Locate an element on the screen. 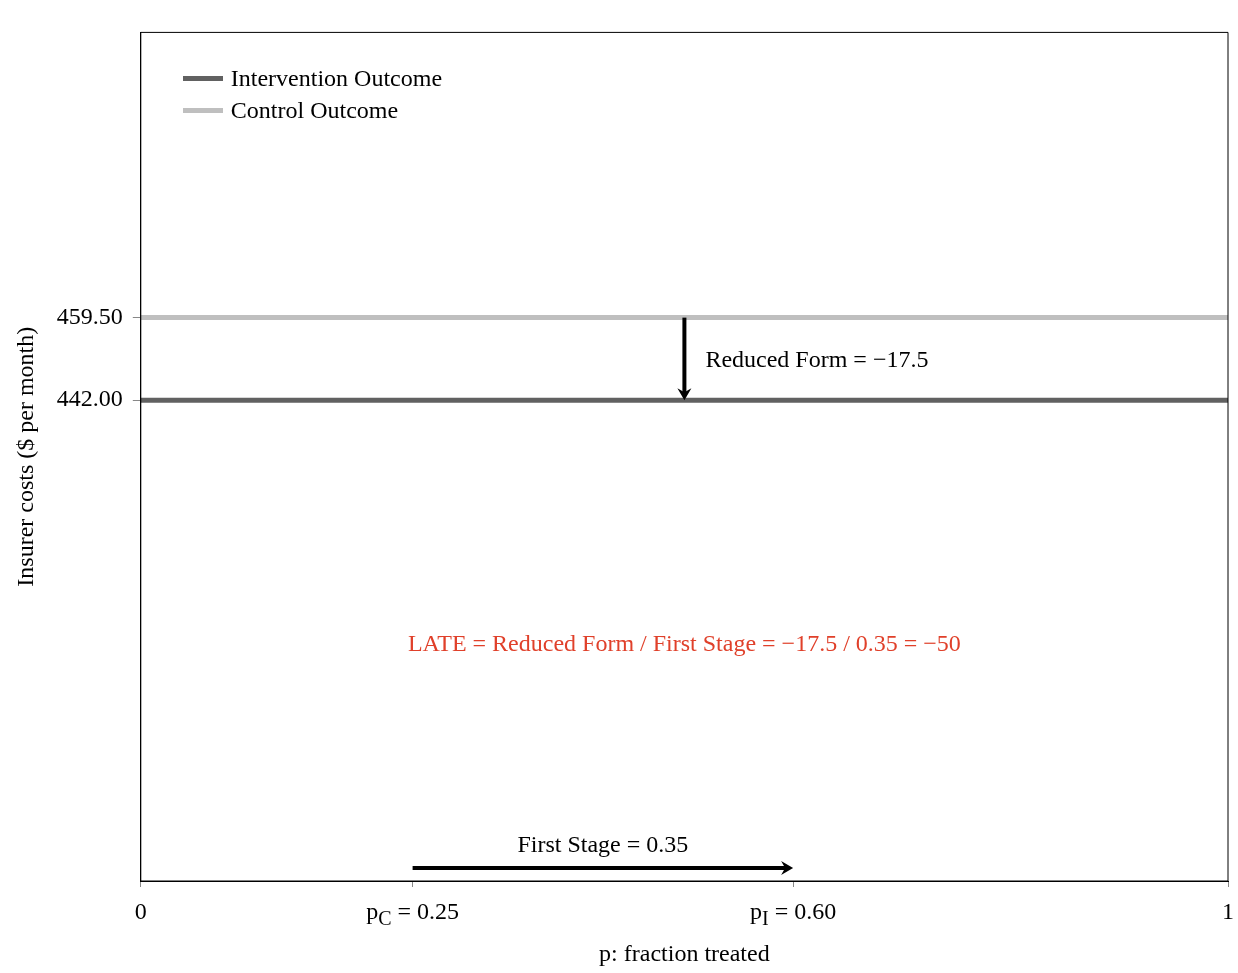 The height and width of the screenshot is (973, 1238). legend-label: Control Outcome is located at coordinates (314, 110).